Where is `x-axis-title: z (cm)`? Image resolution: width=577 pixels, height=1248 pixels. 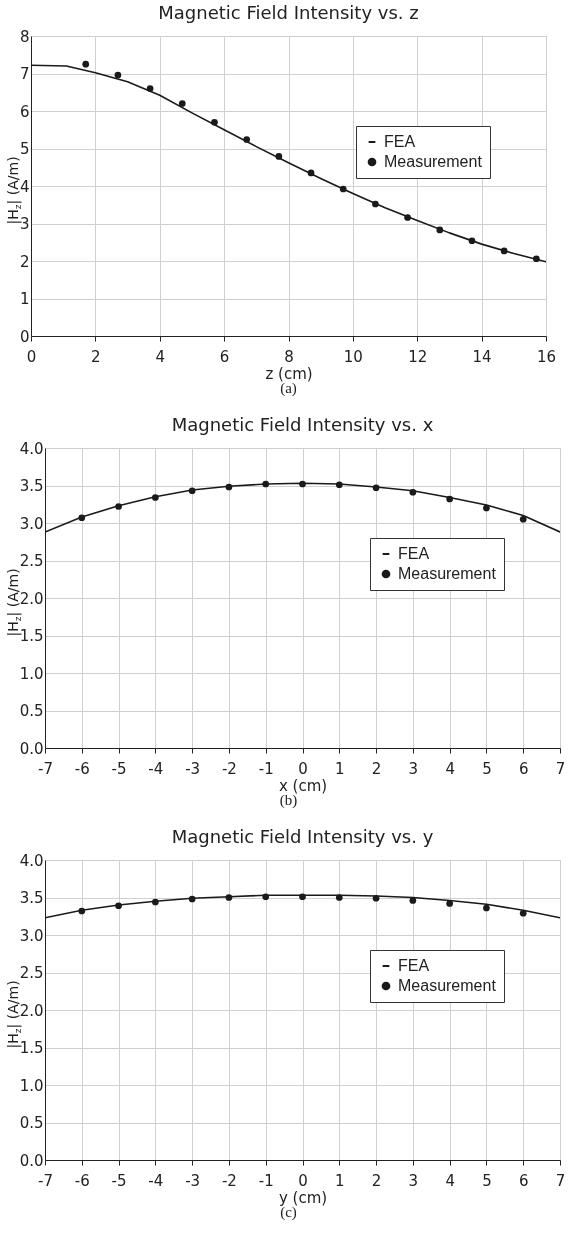
x-axis-title: z (cm) is located at coordinates (289, 373).